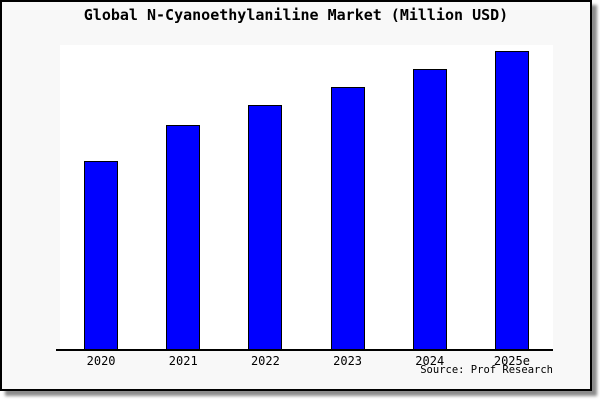 Image resolution: width=600 pixels, height=400 pixels. Describe the element at coordinates (265, 361) in the screenshot. I see `x-tick-label-2022: 2022` at that location.